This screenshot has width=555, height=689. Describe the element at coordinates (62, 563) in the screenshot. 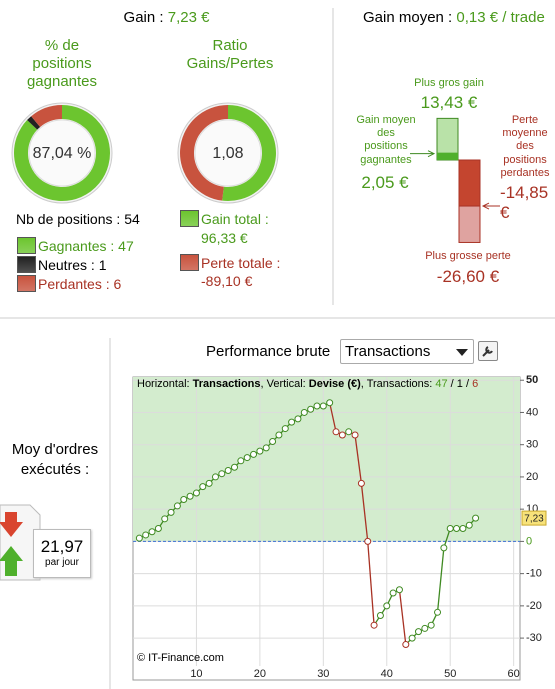

I see `orders-unit: par jour` at that location.